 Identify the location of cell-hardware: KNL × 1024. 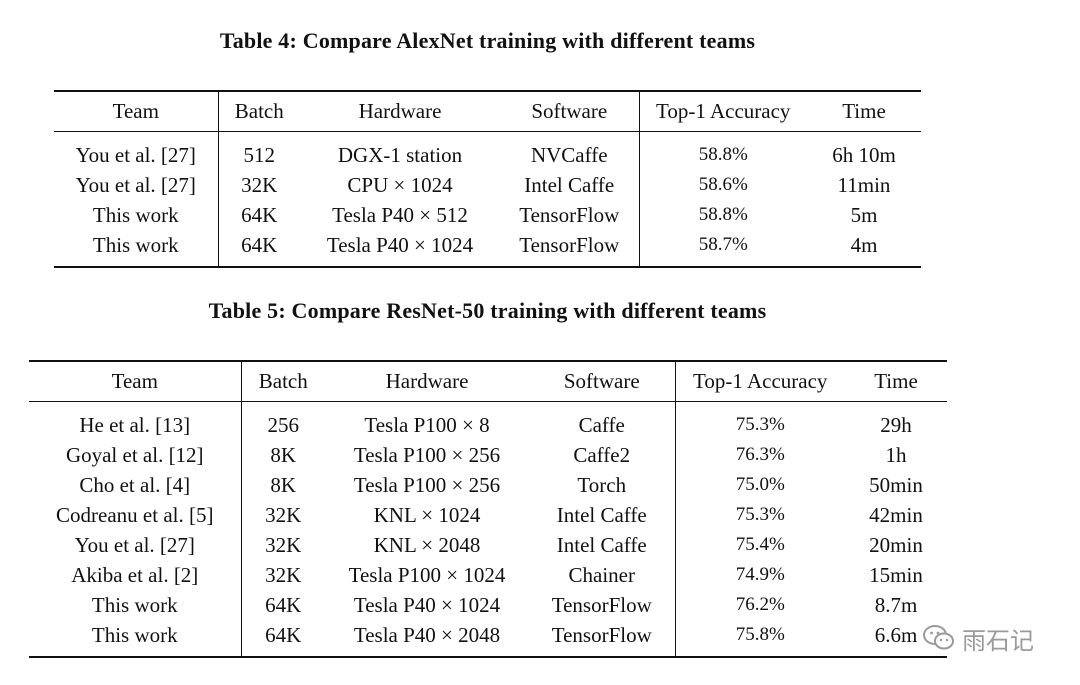
(427, 514).